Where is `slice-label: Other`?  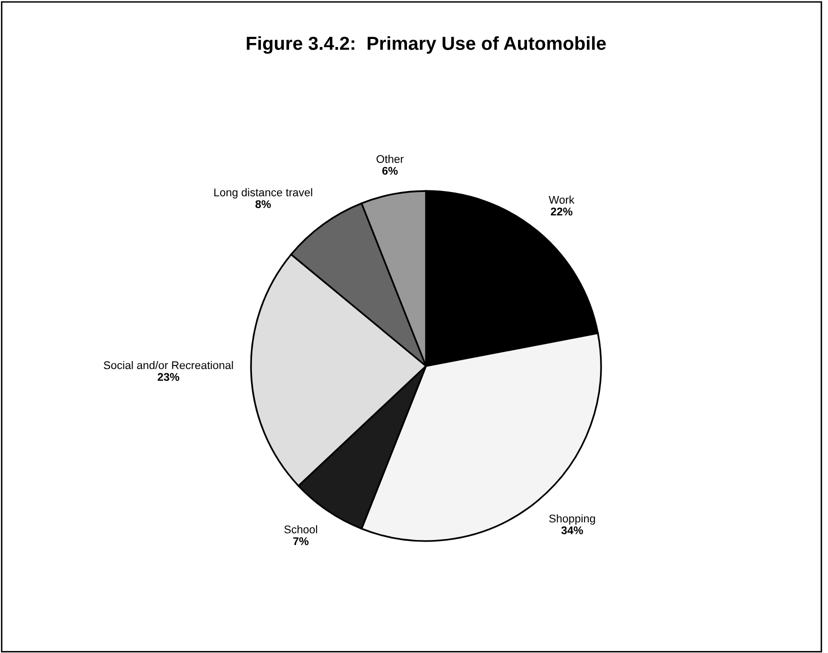
slice-label: Other is located at coordinates (390, 158).